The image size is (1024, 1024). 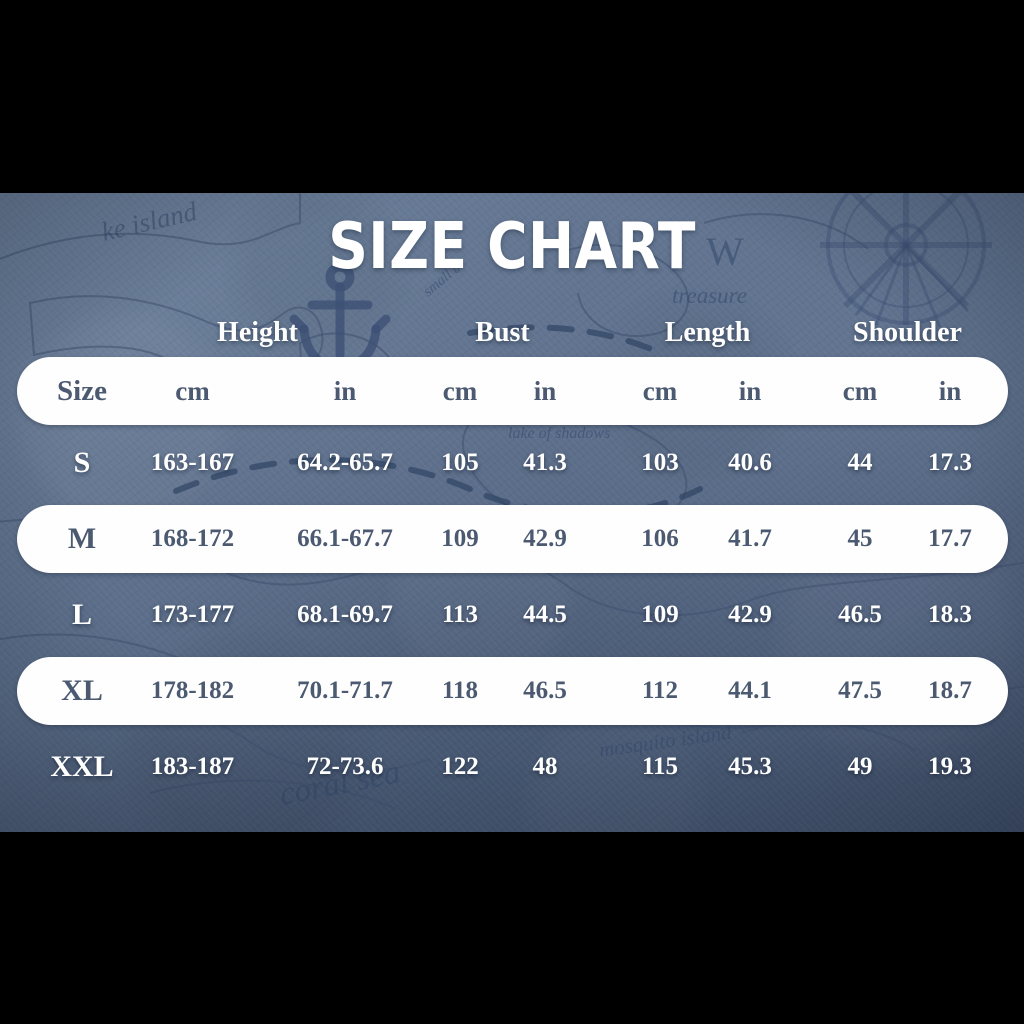 I want to click on table-row-xl: XL 178-182 70.1-71.7 118 46.5 112 44.1 47.5 18.7, so click(x=512, y=691).